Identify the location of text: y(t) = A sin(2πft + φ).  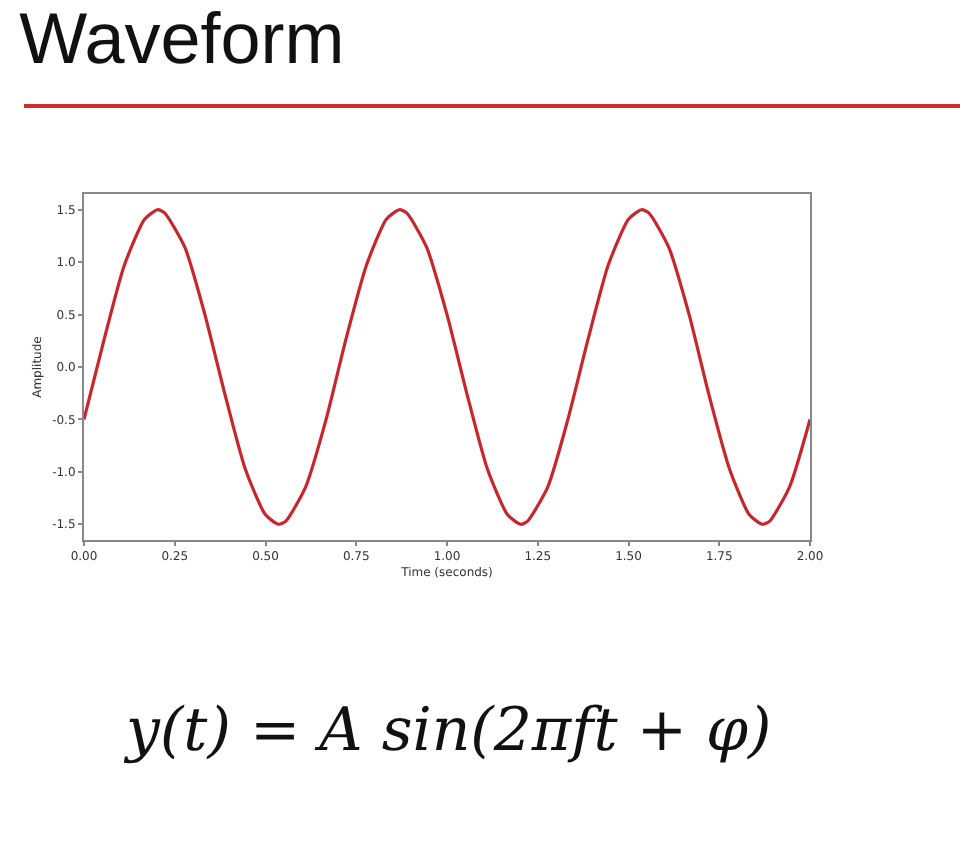
(447, 731).